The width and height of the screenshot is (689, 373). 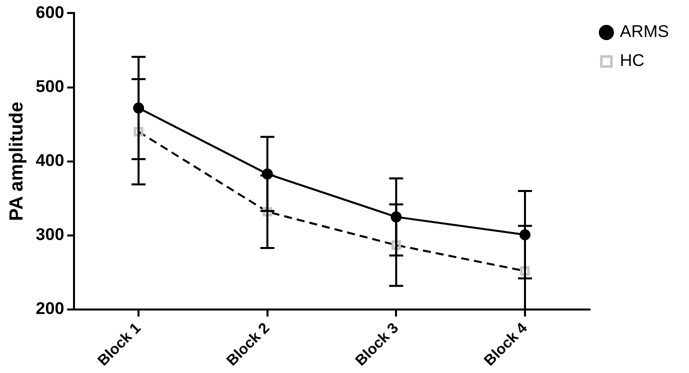 I want to click on legend-label: ARMS, so click(x=645, y=32).